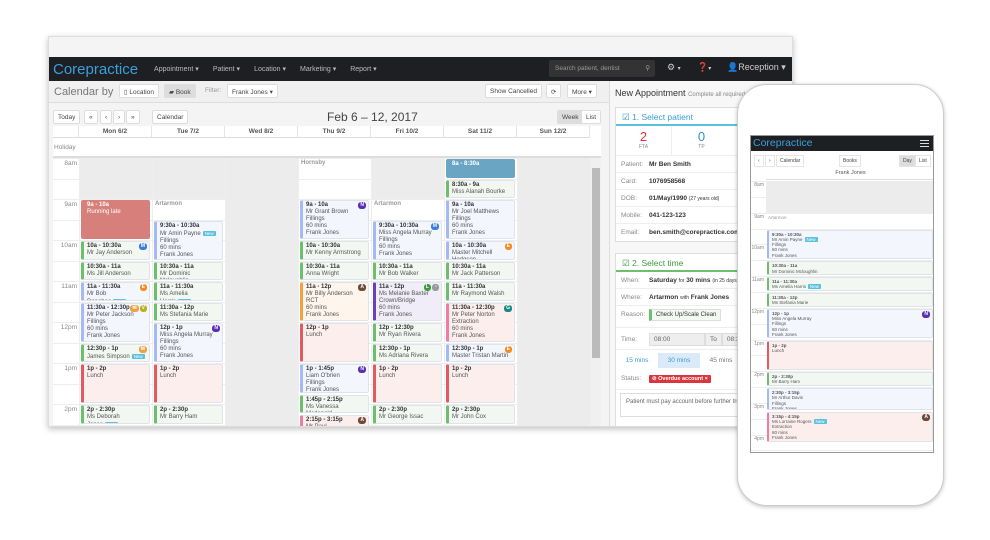 The image size is (990, 540). I want to click on duration-15: 15 mins, so click(637, 360).